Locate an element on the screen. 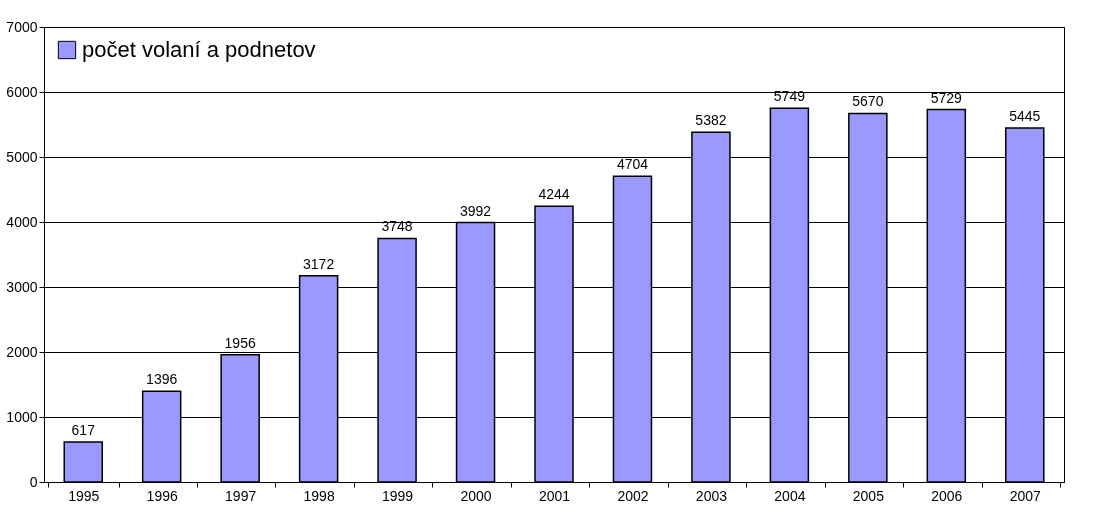  data-label: 1956 is located at coordinates (240, 342).